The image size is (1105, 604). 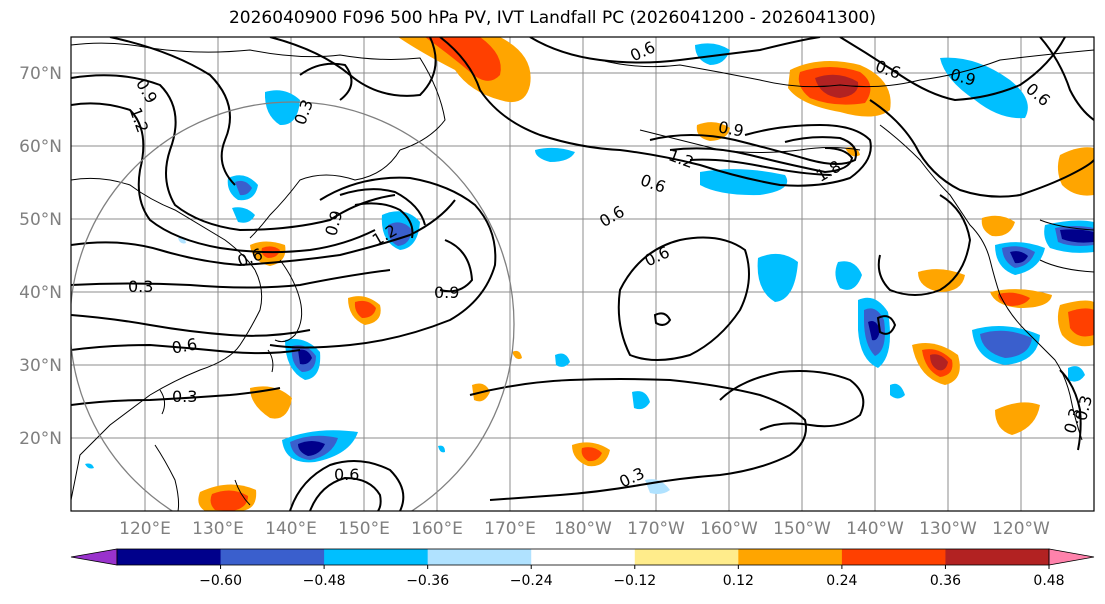 What do you see at coordinates (984, 88) in the screenshot?
I see `neg-anomaly-arctic` at bounding box center [984, 88].